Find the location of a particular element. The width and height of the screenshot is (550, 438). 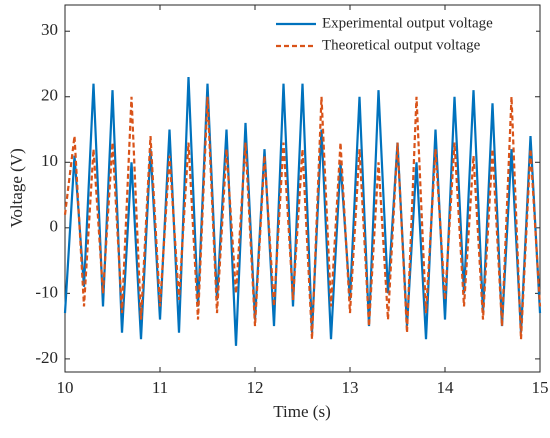

legend-box is located at coordinates (402, 37).